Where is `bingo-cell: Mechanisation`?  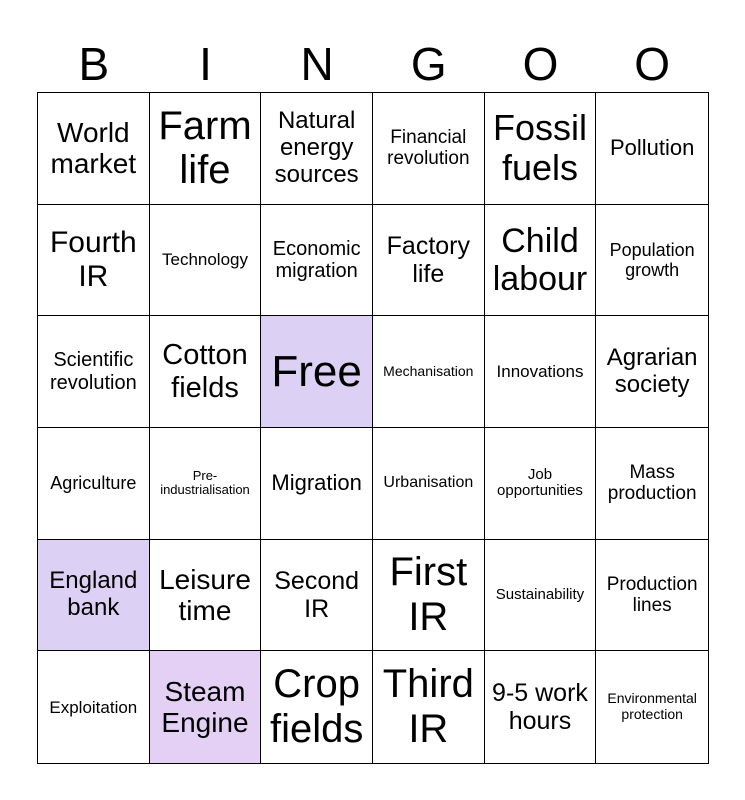 bingo-cell: Mechanisation is located at coordinates (428, 372).